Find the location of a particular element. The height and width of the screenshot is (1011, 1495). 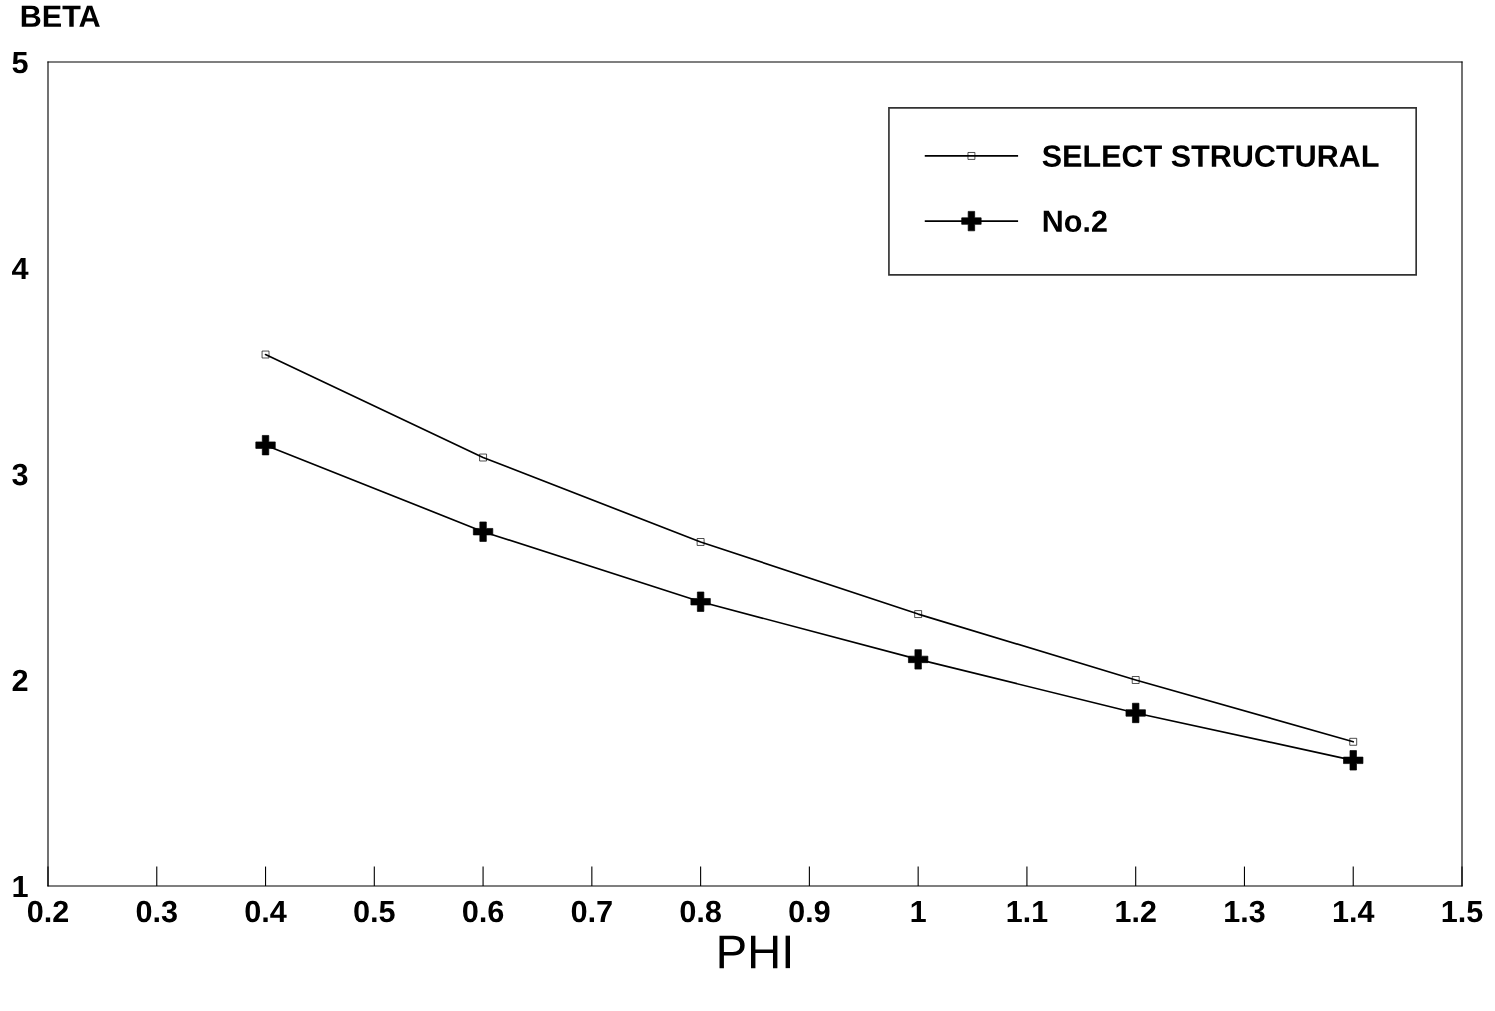

y-tick-label: 1 is located at coordinates (20, 887).